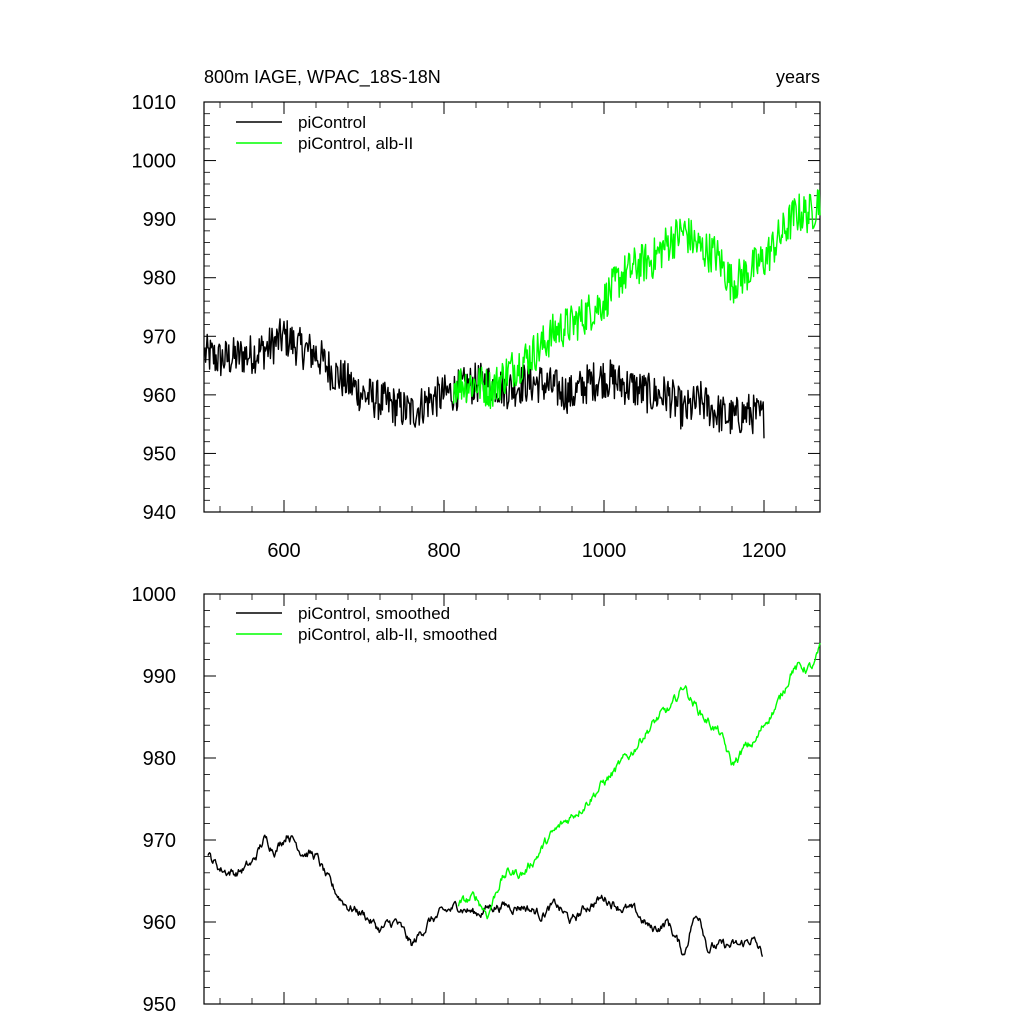 This screenshot has height=1024, width=1024. Describe the element at coordinates (764, 551) in the screenshot. I see `x-tick-label: 1200` at that location.